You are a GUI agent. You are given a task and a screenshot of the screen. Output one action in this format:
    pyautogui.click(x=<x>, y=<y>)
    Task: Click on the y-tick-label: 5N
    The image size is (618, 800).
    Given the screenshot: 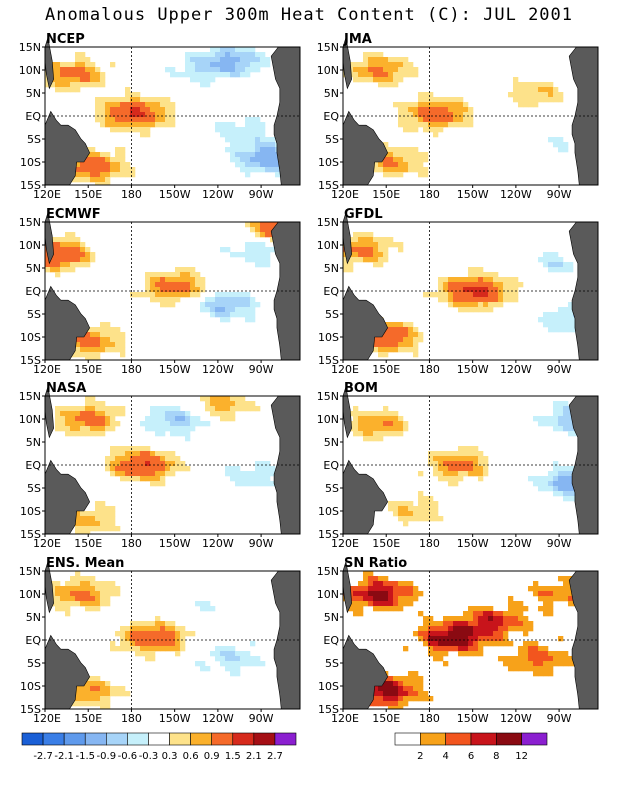 What is the action you would take?
    pyautogui.click(x=331, y=617)
    